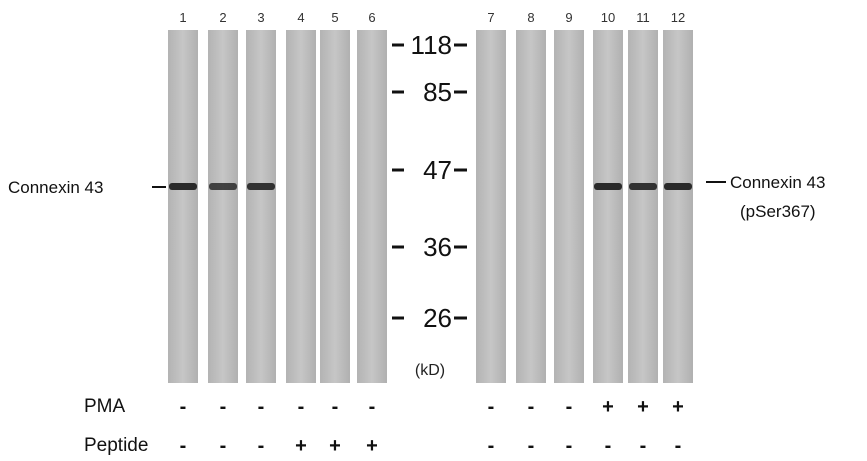 The width and height of the screenshot is (867, 461). I want to click on peptide-sign-lane-11: -, so click(643, 446).